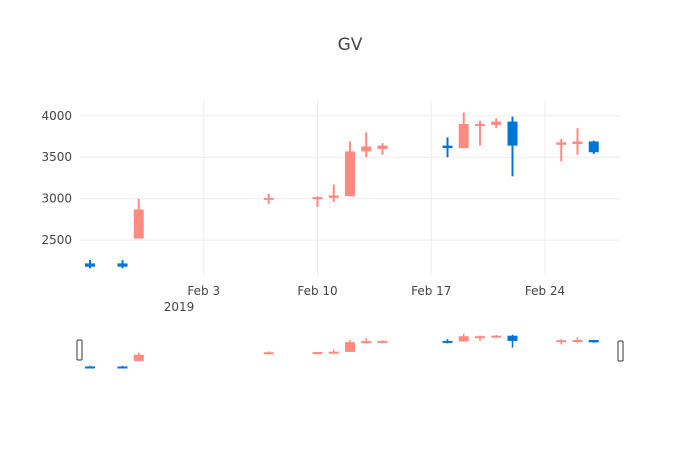 The image size is (700, 450). Describe the element at coordinates (317, 291) in the screenshot. I see `x-tick-label: Feb 10` at that location.